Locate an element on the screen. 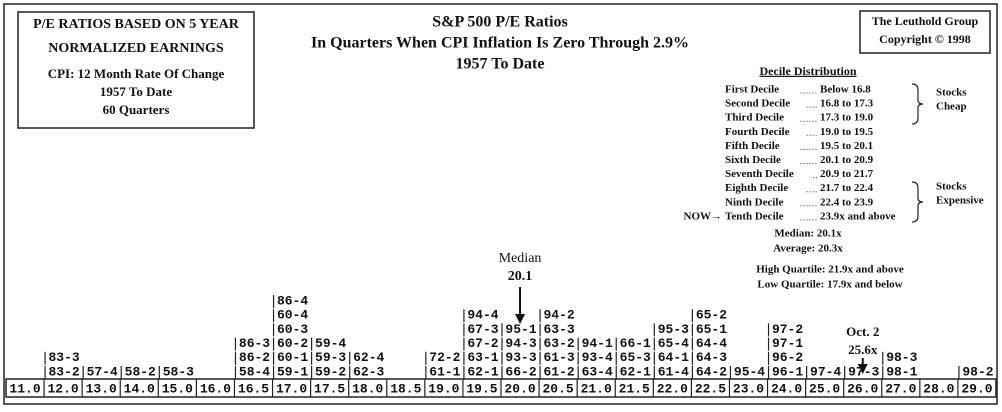 This screenshot has width=1002, height=412. median-note: 20.1 is located at coordinates (520, 276).